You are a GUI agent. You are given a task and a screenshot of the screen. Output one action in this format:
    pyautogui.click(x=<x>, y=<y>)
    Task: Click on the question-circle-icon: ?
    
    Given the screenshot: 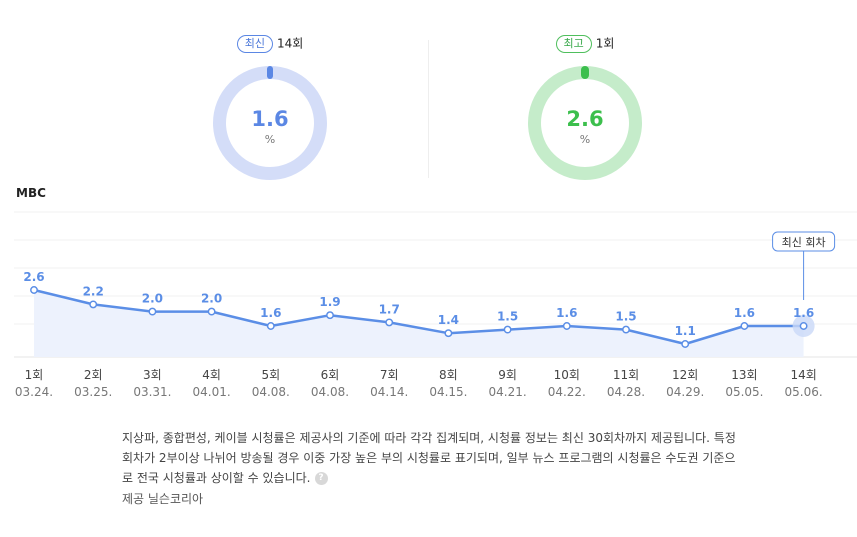 What is the action you would take?
    pyautogui.click(x=321, y=478)
    